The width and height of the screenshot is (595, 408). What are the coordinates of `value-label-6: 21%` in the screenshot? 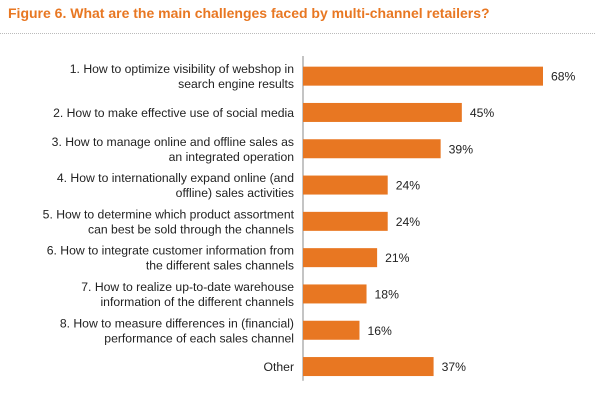 It's located at (397, 258).